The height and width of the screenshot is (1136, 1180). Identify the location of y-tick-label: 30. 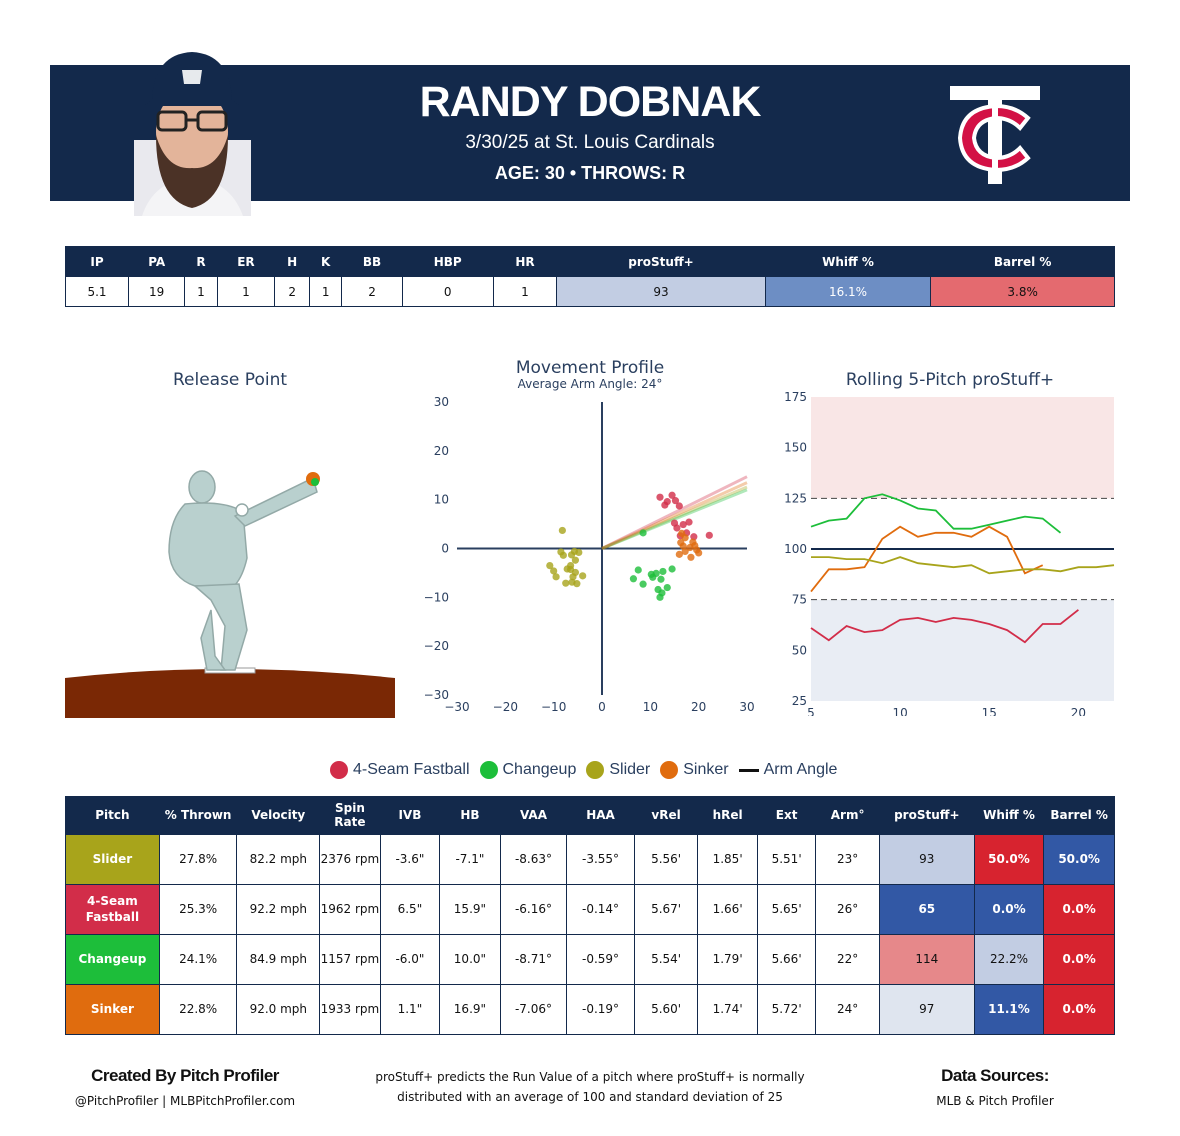
(441, 402).